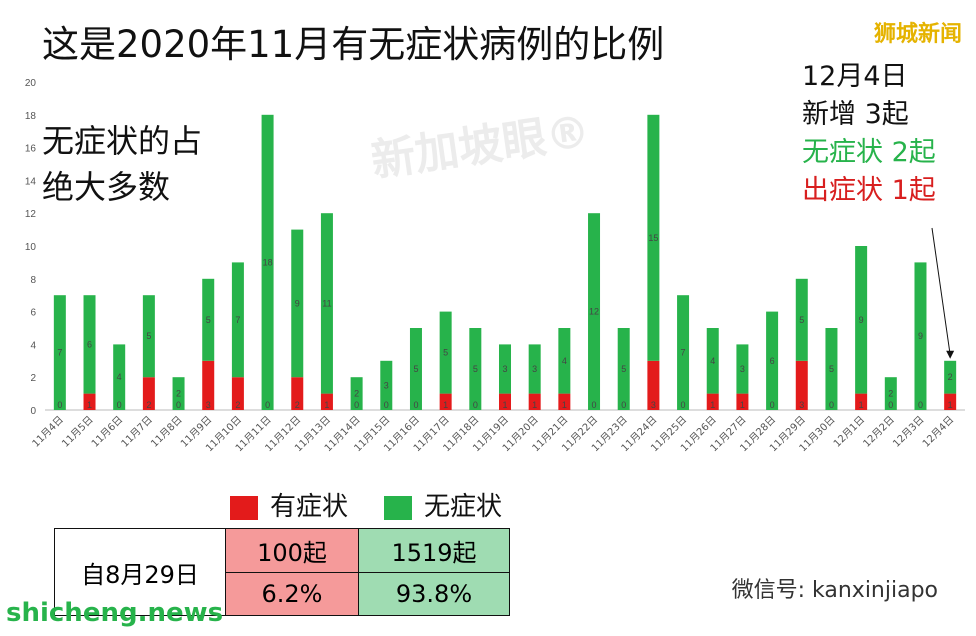 This screenshot has width=976, height=636. Describe the element at coordinates (31, 214) in the screenshot. I see `y-tick-label: 12` at that location.